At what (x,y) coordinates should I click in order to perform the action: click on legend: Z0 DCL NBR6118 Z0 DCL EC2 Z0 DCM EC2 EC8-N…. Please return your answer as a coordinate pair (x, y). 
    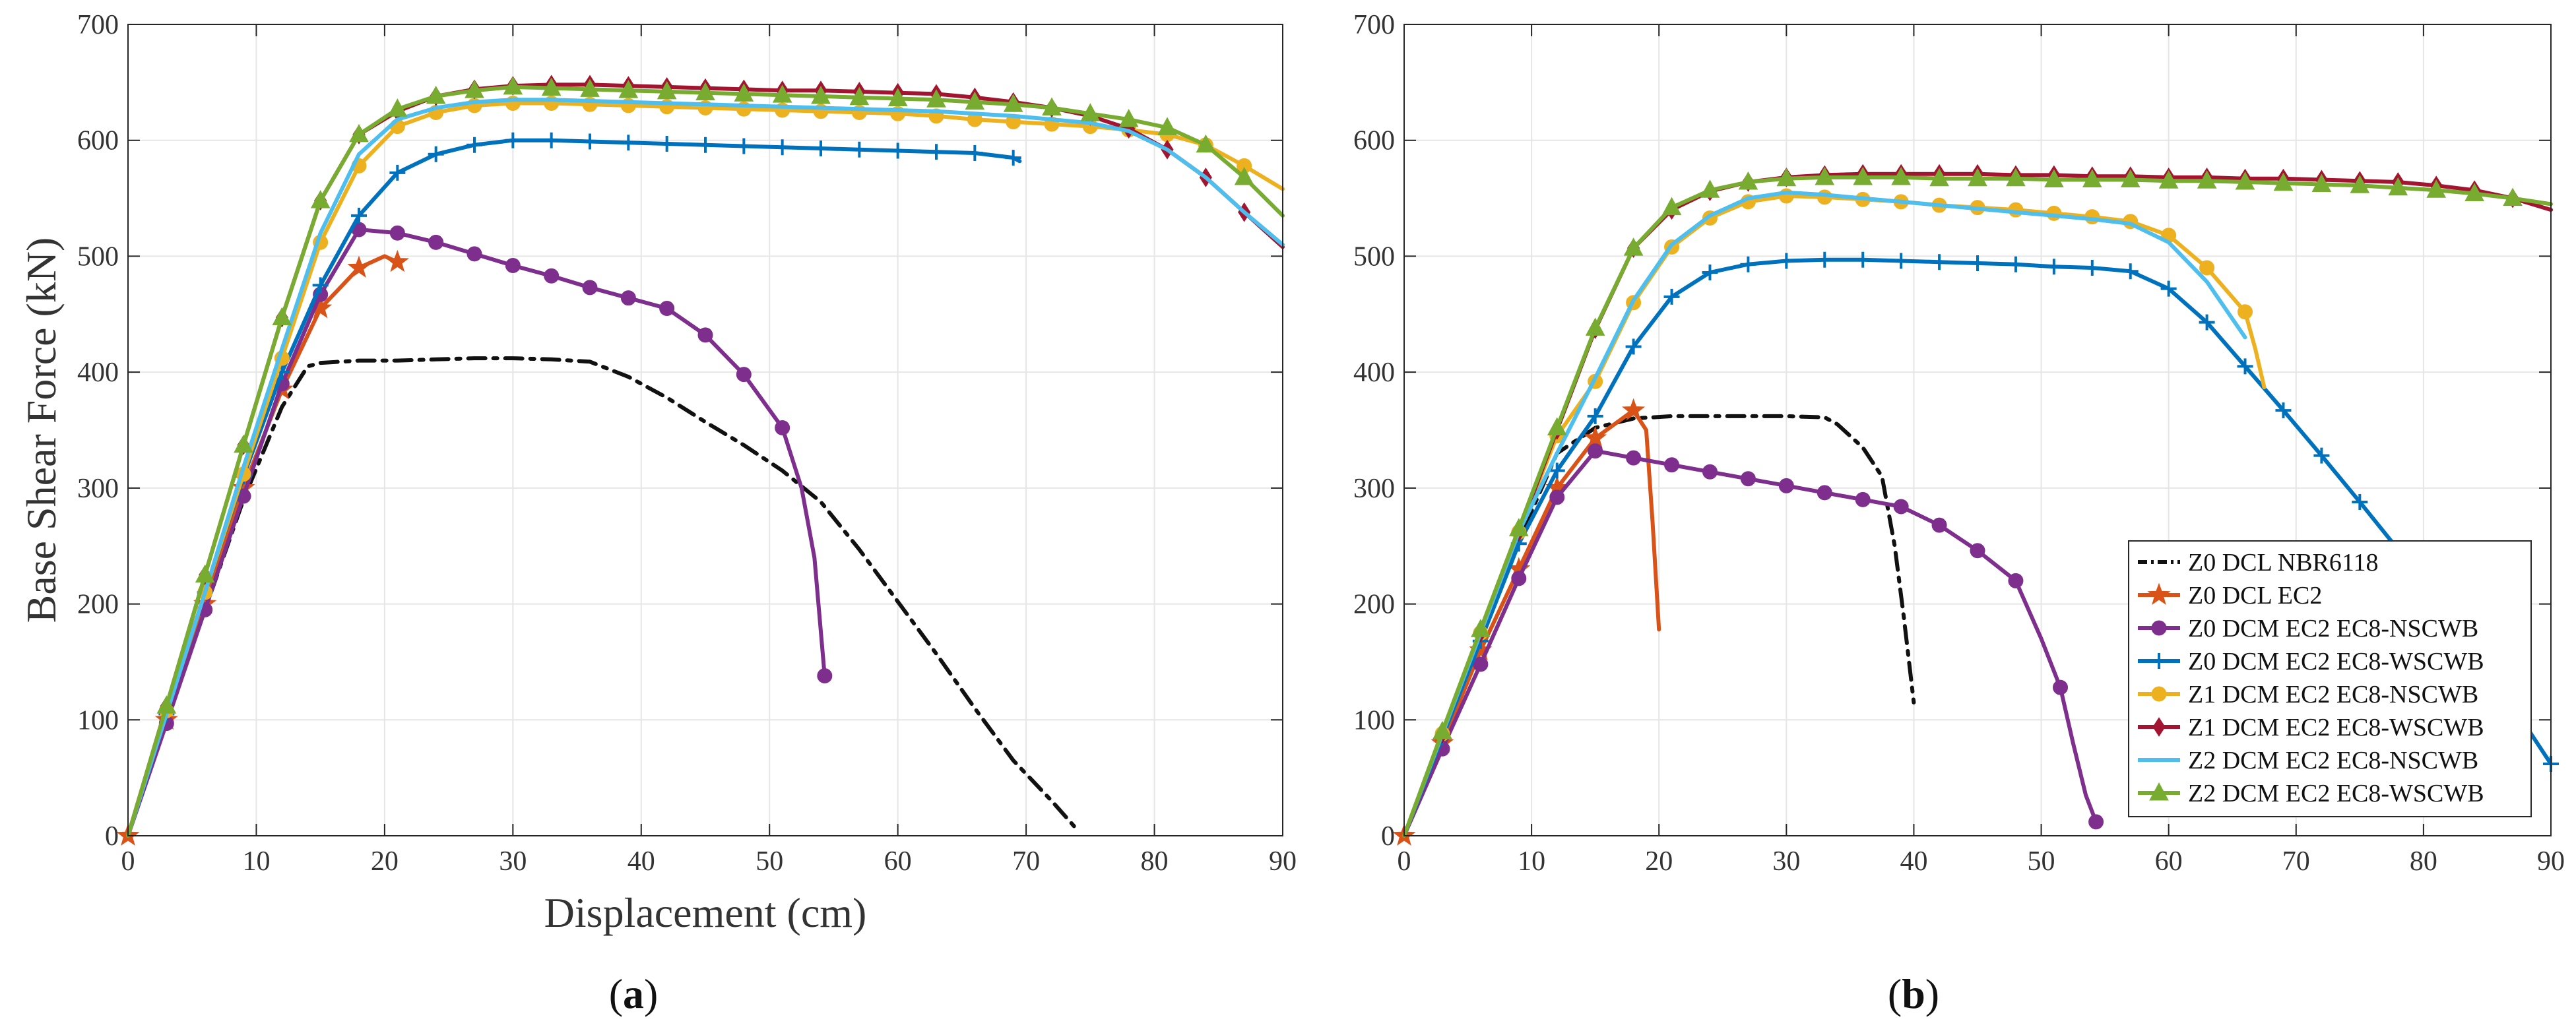
    Looking at the image, I should click on (2330, 678).